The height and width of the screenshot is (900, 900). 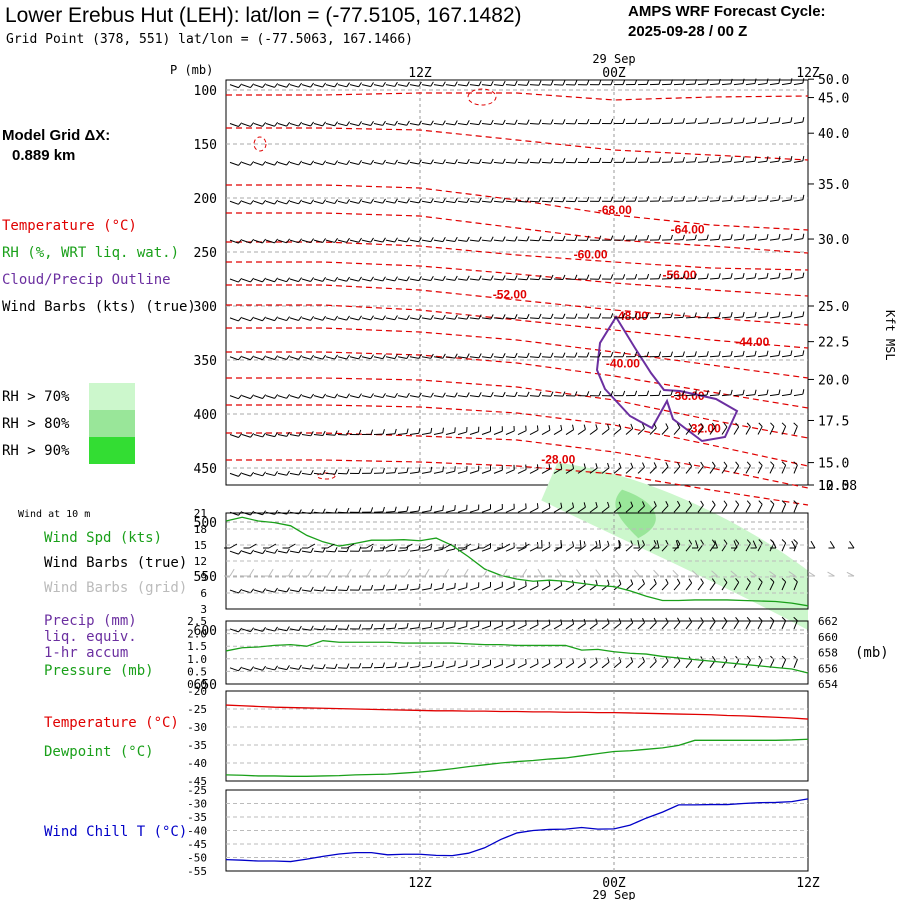 I want to click on y-tick-label: 6, so click(x=203, y=593).